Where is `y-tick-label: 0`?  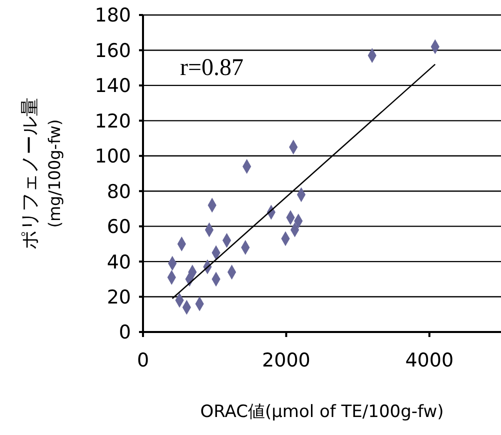 y-tick-label: 0 is located at coordinates (124, 333).